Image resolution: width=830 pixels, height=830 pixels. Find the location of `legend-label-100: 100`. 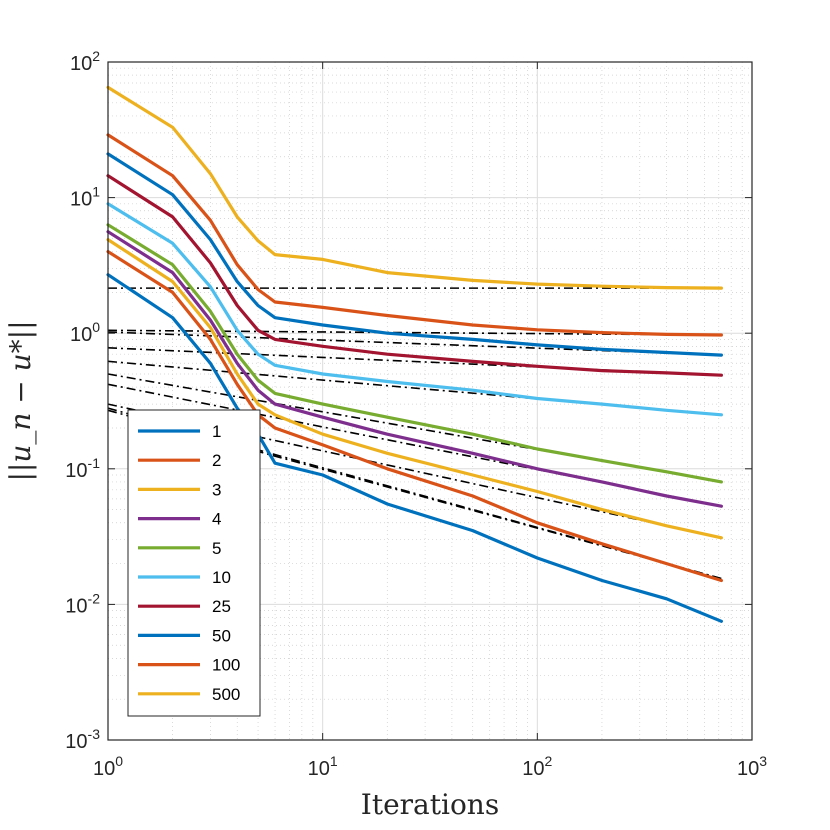

legend-label-100: 100 is located at coordinates (226, 665).